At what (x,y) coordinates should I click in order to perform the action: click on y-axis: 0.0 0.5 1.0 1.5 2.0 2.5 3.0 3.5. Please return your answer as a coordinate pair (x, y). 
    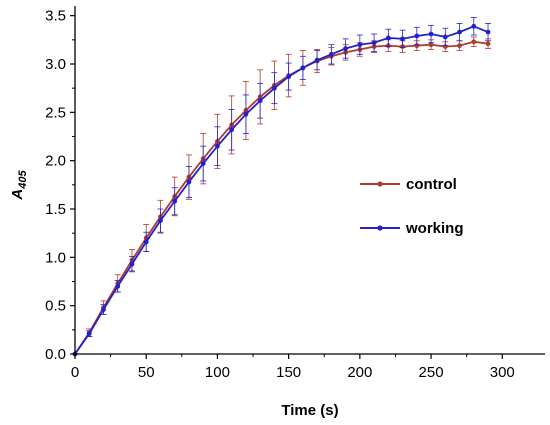
    Looking at the image, I should click on (60, 184).